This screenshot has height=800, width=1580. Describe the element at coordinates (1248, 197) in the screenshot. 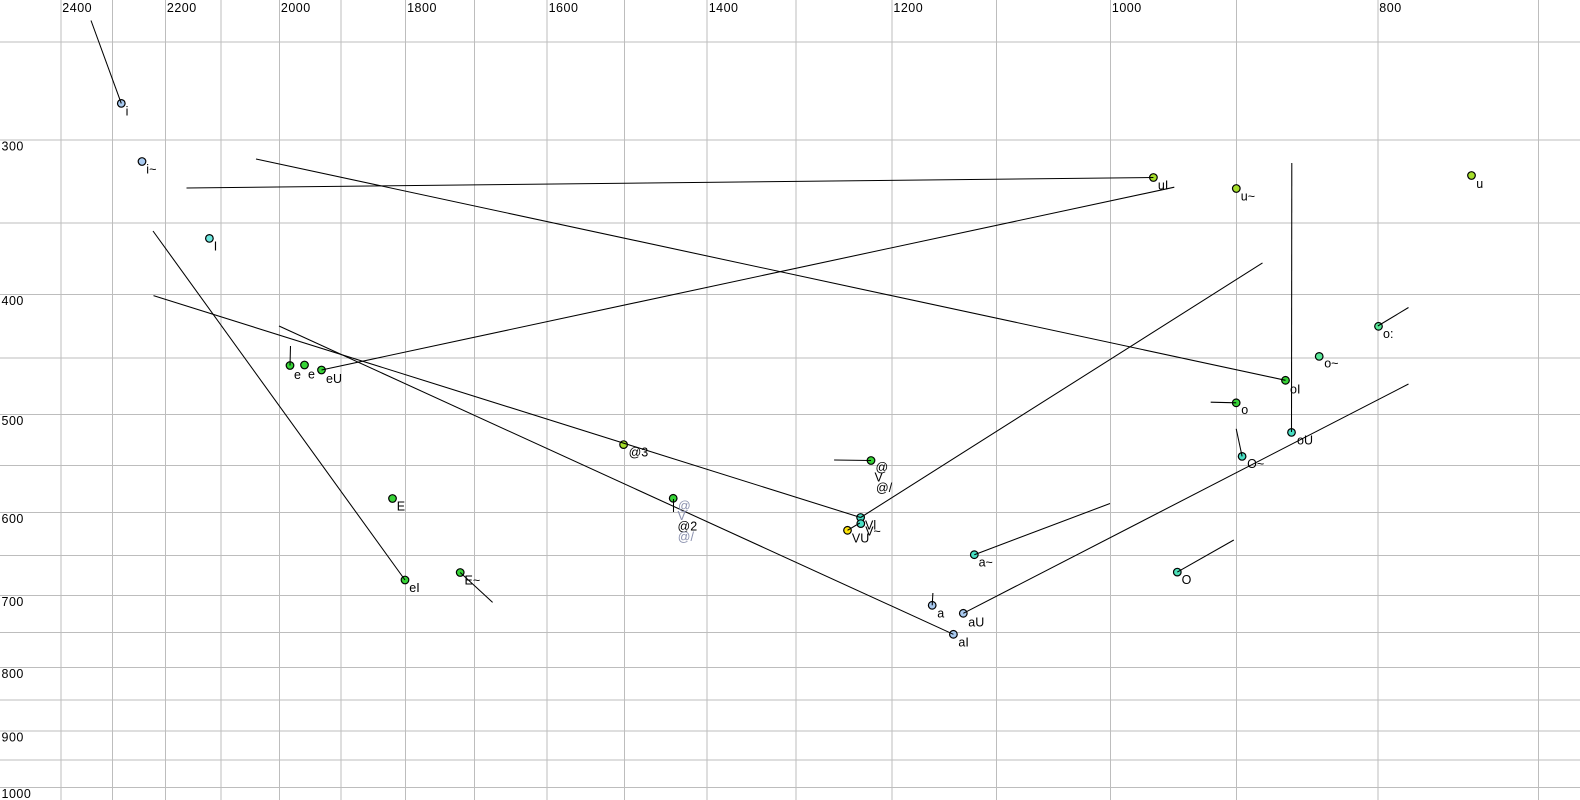

I see `svg-text: u~` at that location.